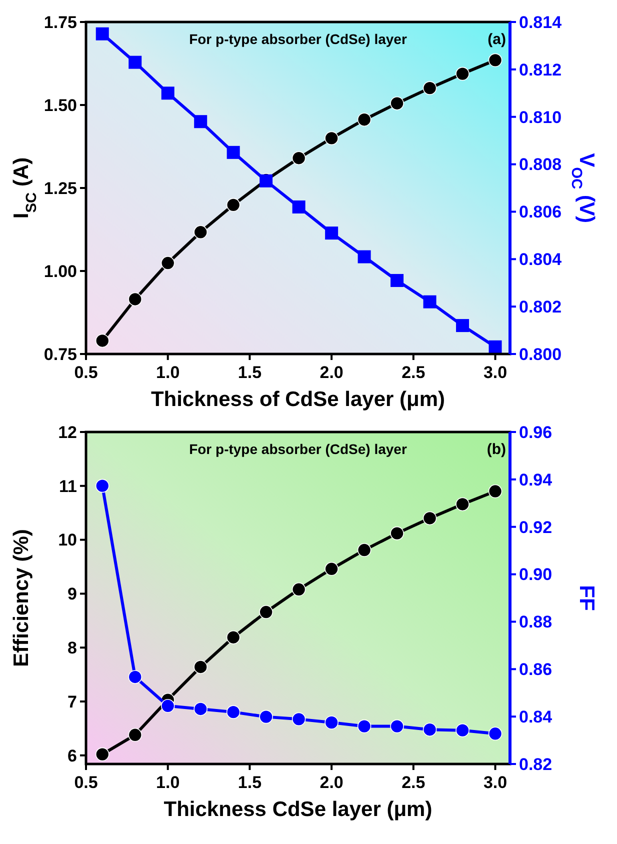  Describe the element at coordinates (540, 70) in the screenshot. I see `y2-tick-label: 0.812` at that location.